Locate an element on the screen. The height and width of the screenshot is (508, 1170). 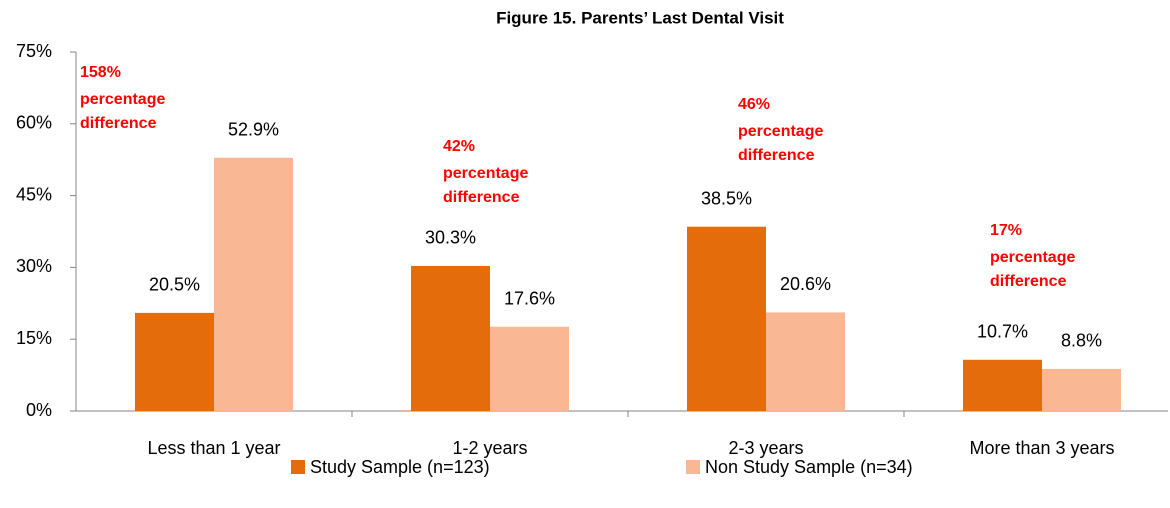
annotation: 158% is located at coordinates (100, 72).